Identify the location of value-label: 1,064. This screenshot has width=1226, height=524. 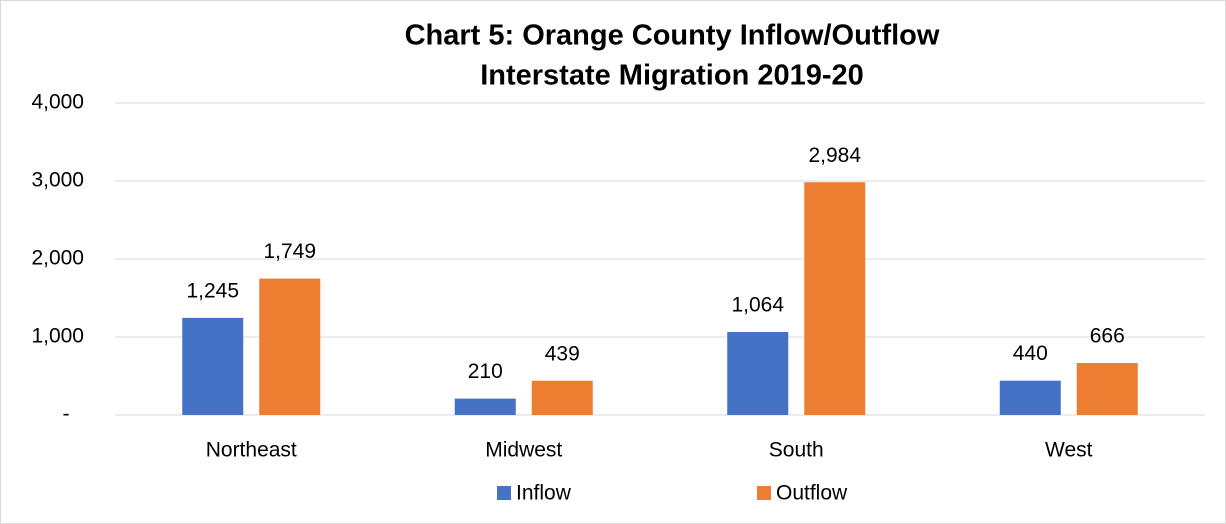
(757, 305).